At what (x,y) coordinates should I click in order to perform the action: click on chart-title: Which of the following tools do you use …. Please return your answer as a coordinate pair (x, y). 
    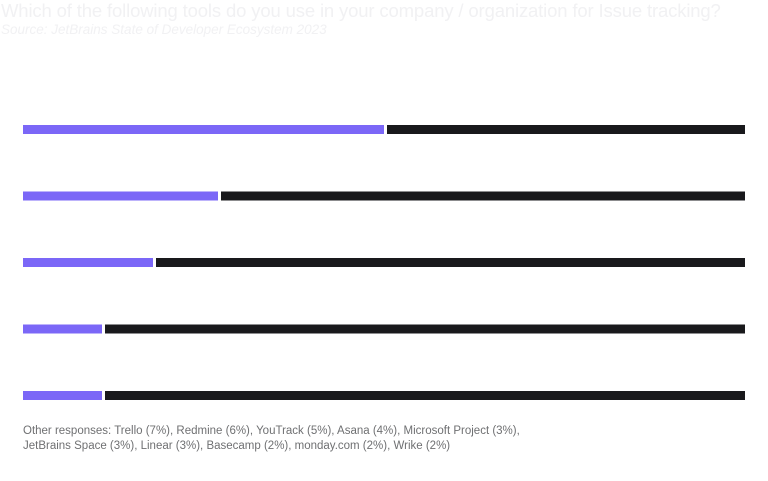
    Looking at the image, I should click on (361, 10).